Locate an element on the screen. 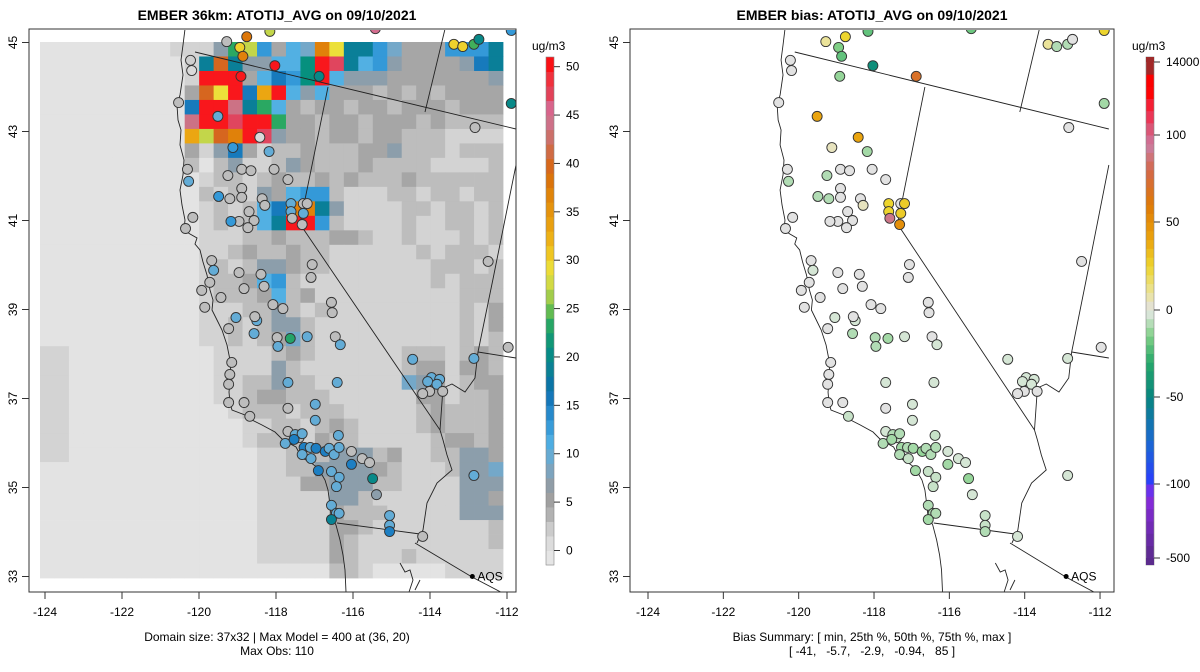 This screenshot has width=1200, height=672. colorbar-tick-label: 14000 is located at coordinates (1183, 62).